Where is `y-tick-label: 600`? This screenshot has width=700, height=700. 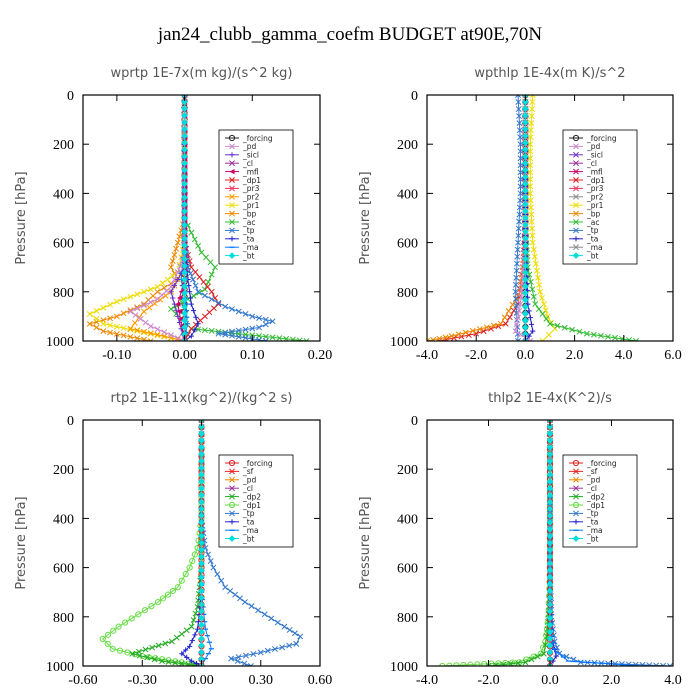
y-tick-label: 600 is located at coordinates (63, 569).